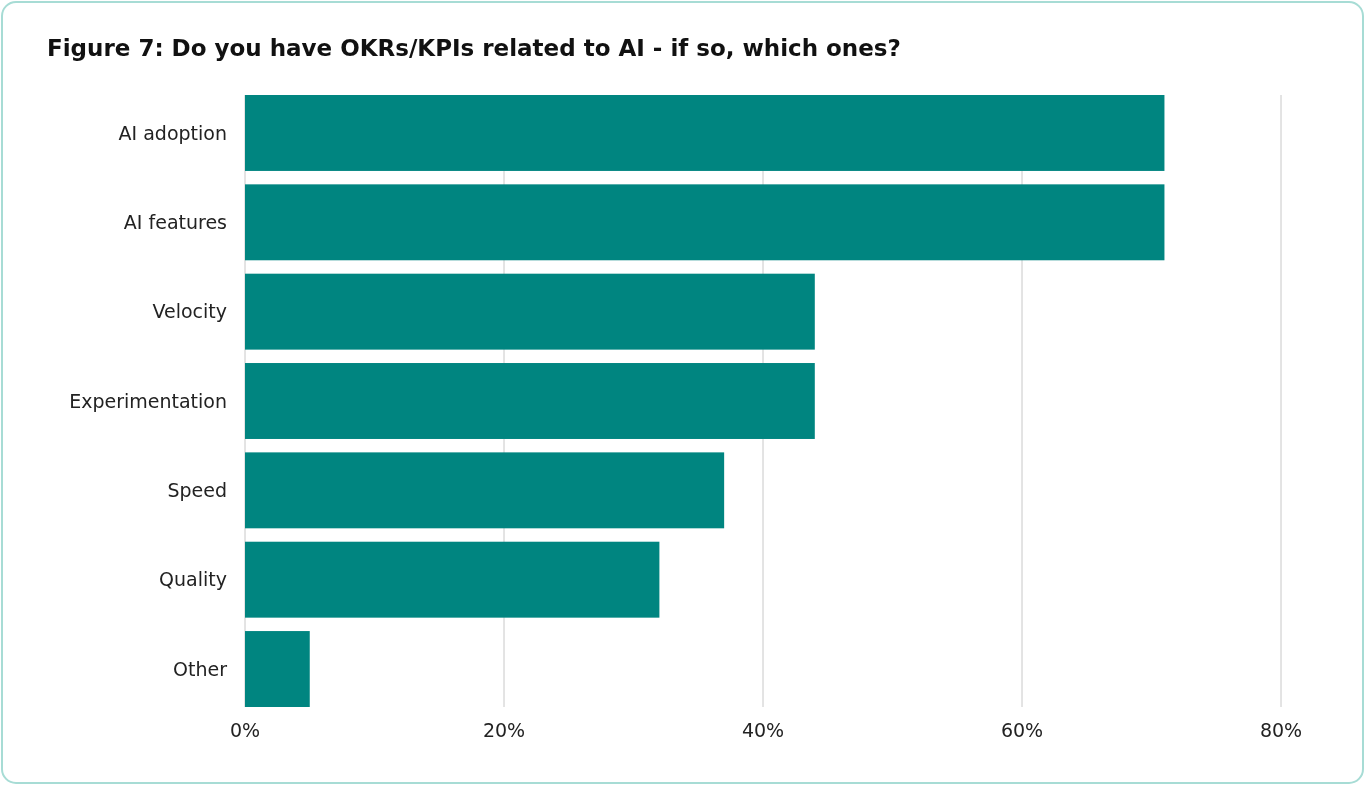 Image resolution: width=1365 pixels, height=785 pixels. What do you see at coordinates (200, 668) in the screenshot?
I see `y-tick-label: Other` at bounding box center [200, 668].